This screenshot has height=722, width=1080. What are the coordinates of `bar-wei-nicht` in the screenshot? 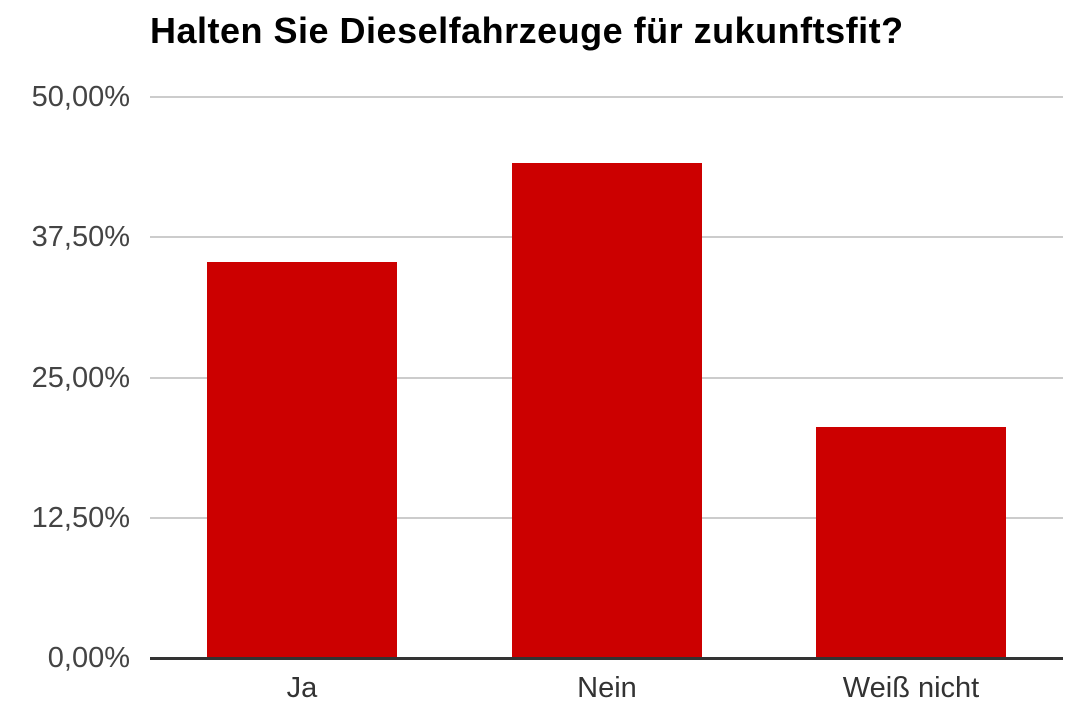 It's located at (911, 542).